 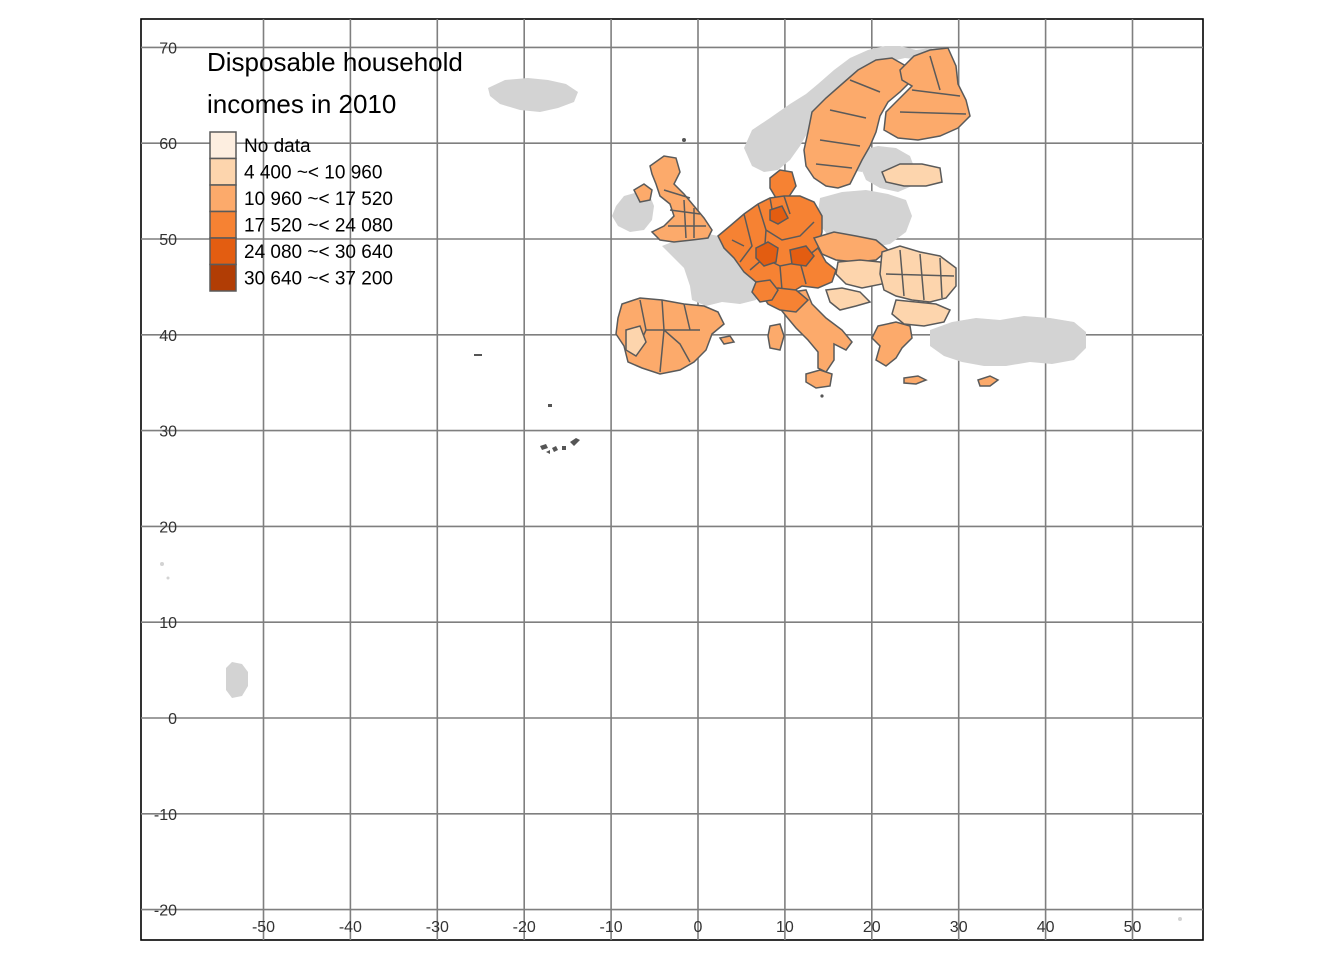 I want to click on y-tick-label: 20, so click(x=168, y=527).